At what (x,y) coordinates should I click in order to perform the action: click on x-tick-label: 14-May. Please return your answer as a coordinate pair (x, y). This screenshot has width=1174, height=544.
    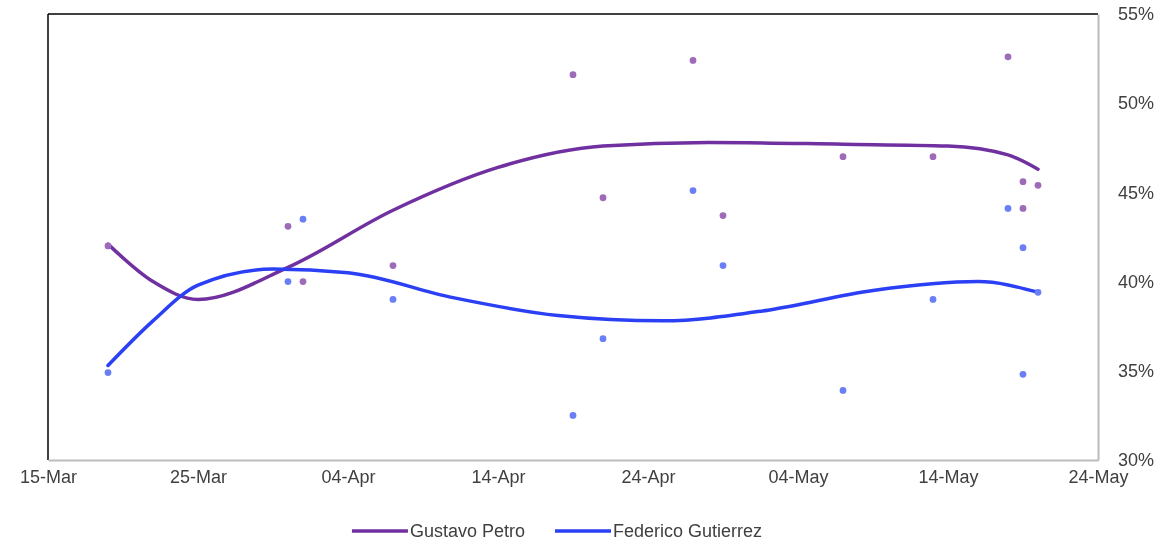
    Looking at the image, I should click on (948, 476).